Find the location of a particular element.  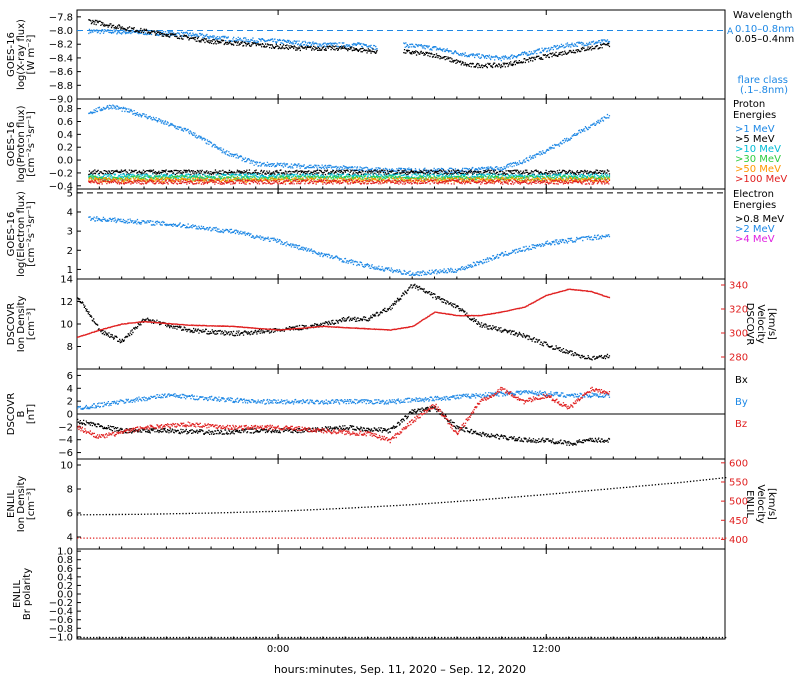

y2-tick-label-enlil_density: 400 is located at coordinates (738, 540).